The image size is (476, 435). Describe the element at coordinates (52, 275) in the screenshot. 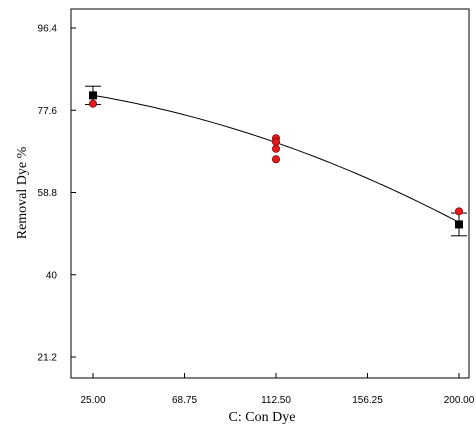

I see `y-tick-label: 40` at that location.